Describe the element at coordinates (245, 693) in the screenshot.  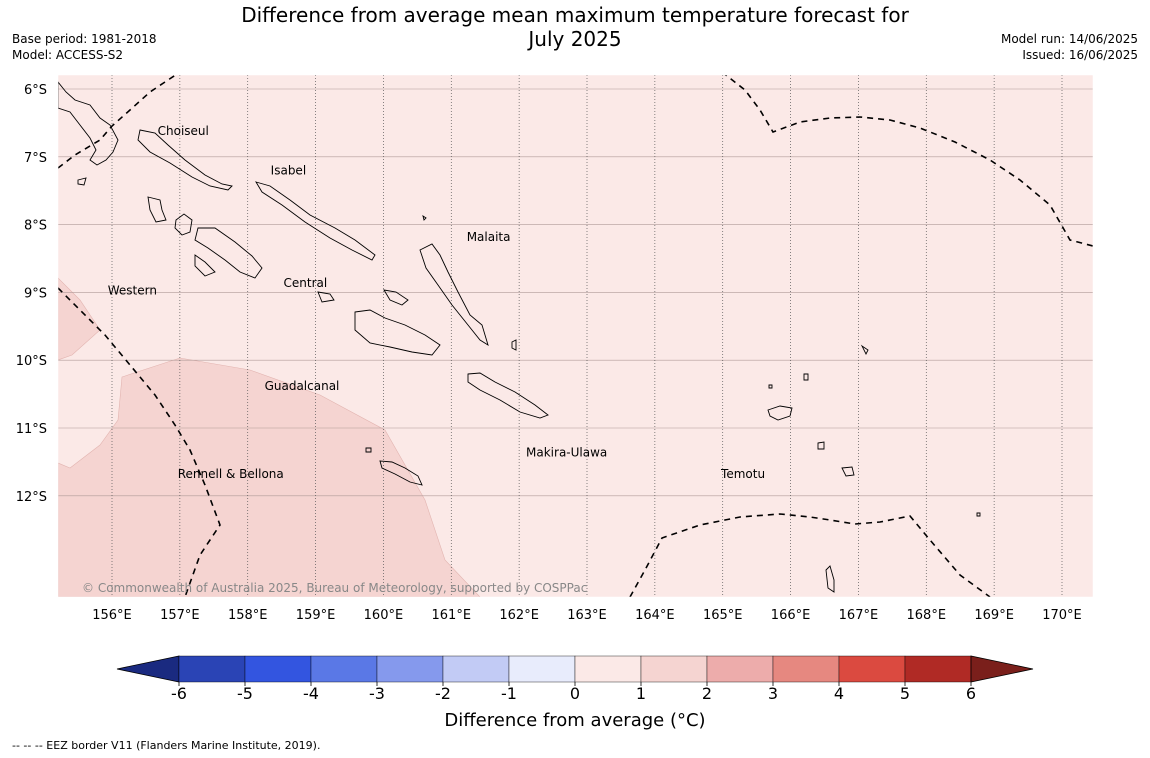
I see `colorbar-tick-label: -5` at that location.